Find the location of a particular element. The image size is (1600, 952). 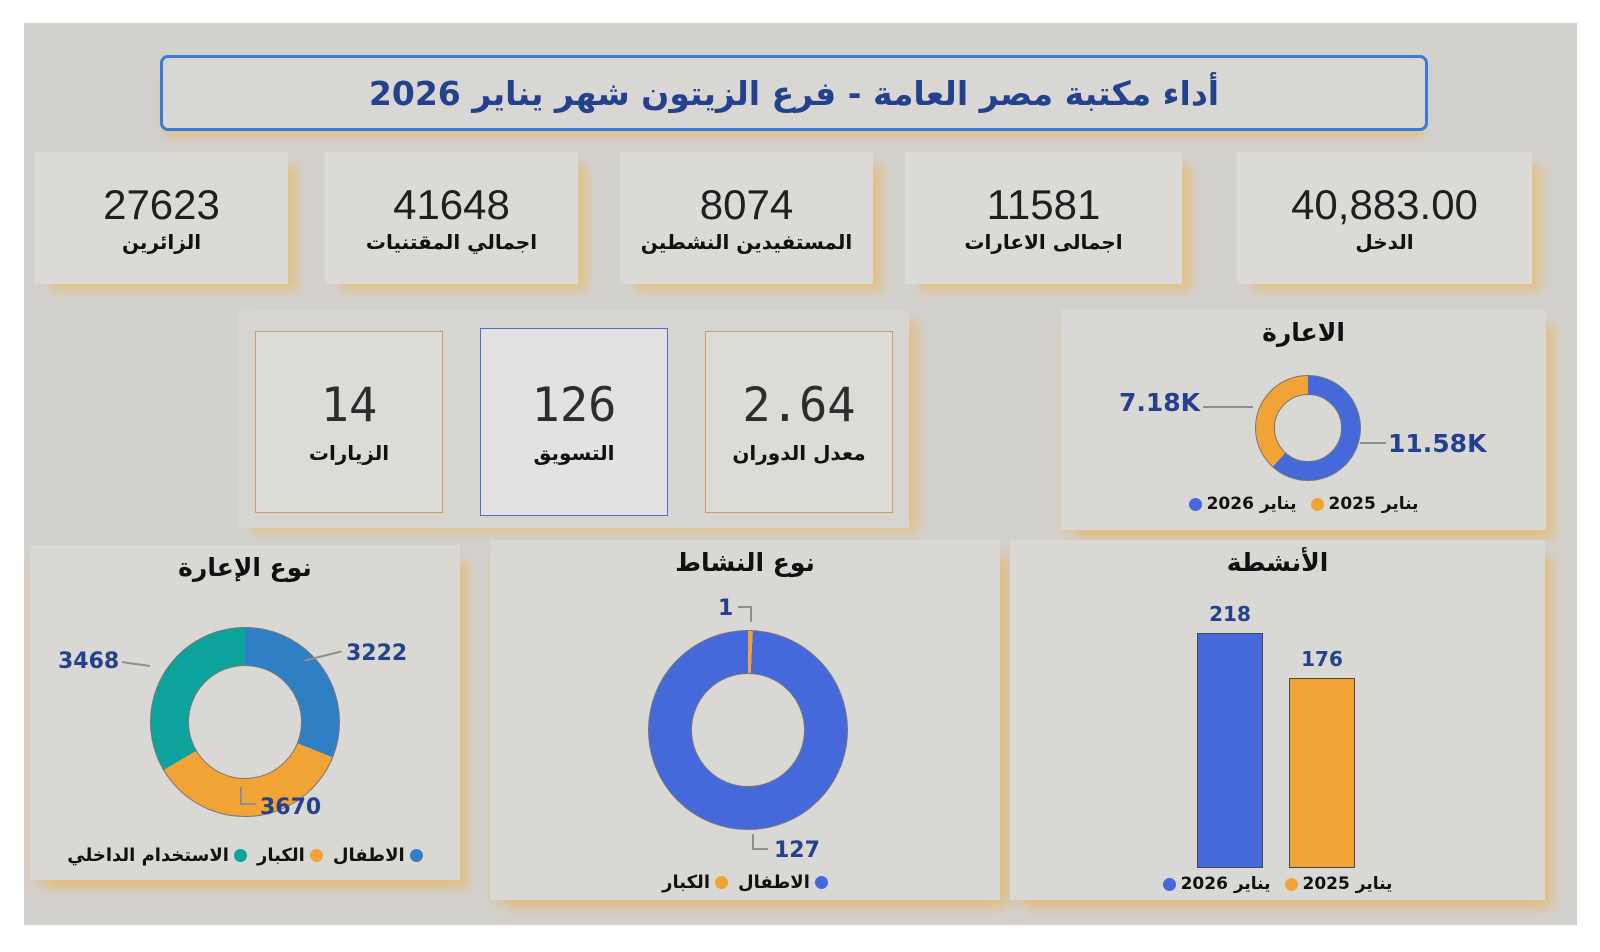

mini-card-turnover-rate: 2.64 معدل الدوران is located at coordinates (799, 422).